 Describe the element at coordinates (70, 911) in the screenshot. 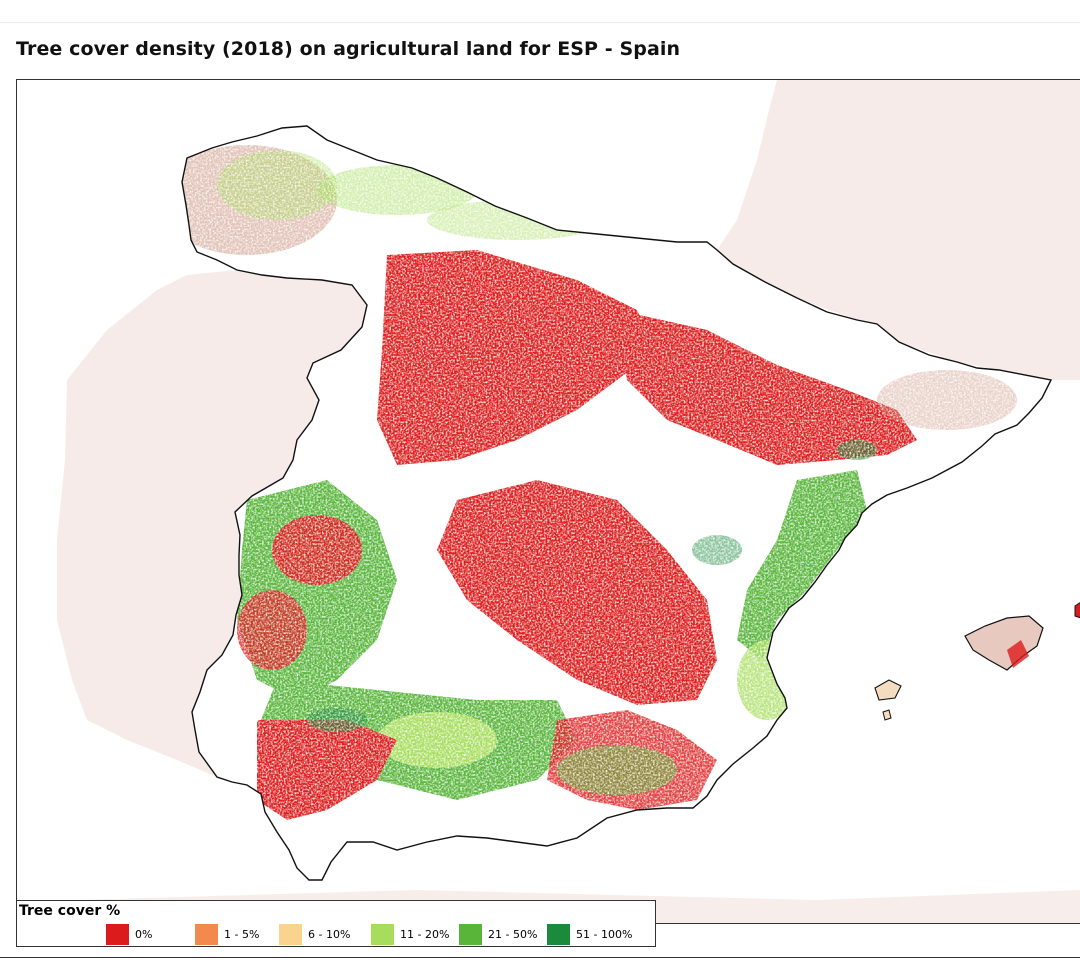

I see `legend-title: Tree cover %` at that location.